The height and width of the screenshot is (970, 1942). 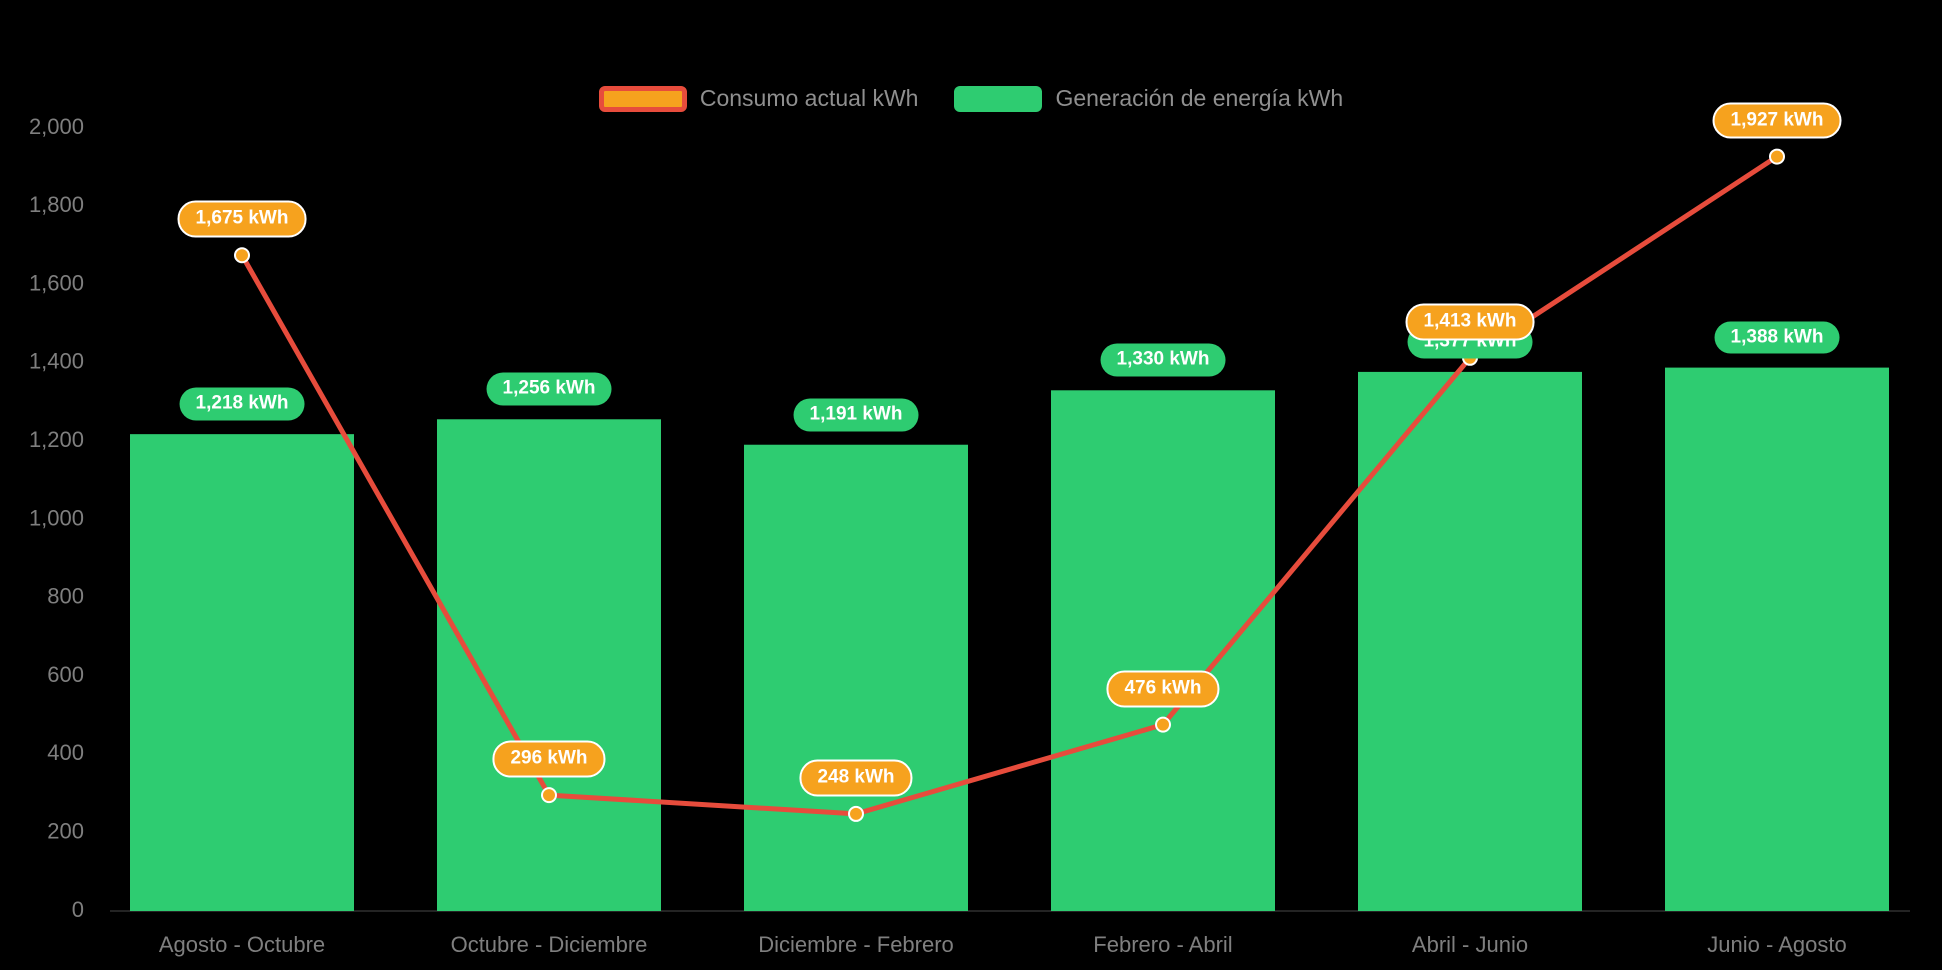 I want to click on y-tick-label: 400, so click(x=65, y=752).